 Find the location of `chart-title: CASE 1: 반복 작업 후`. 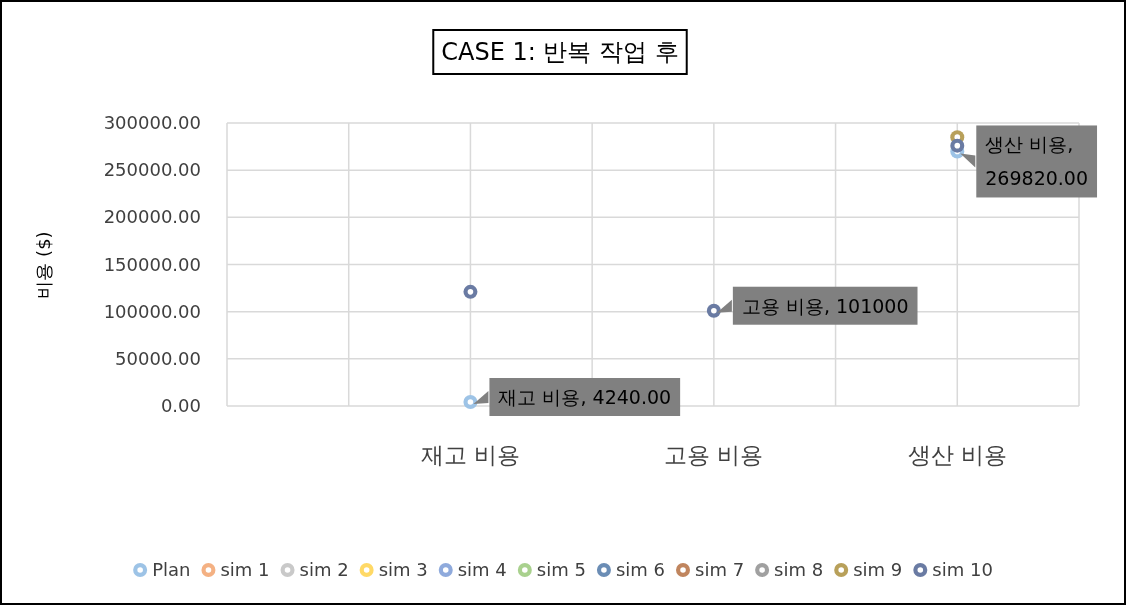

chart-title: CASE 1: 반복 작업 후 is located at coordinates (560, 52).